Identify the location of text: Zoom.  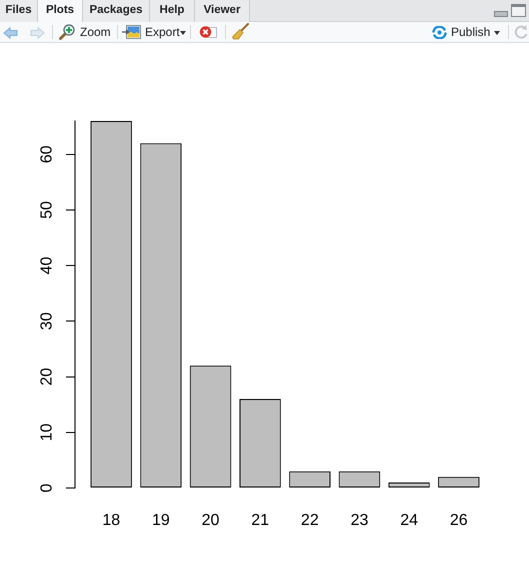
(95, 32).